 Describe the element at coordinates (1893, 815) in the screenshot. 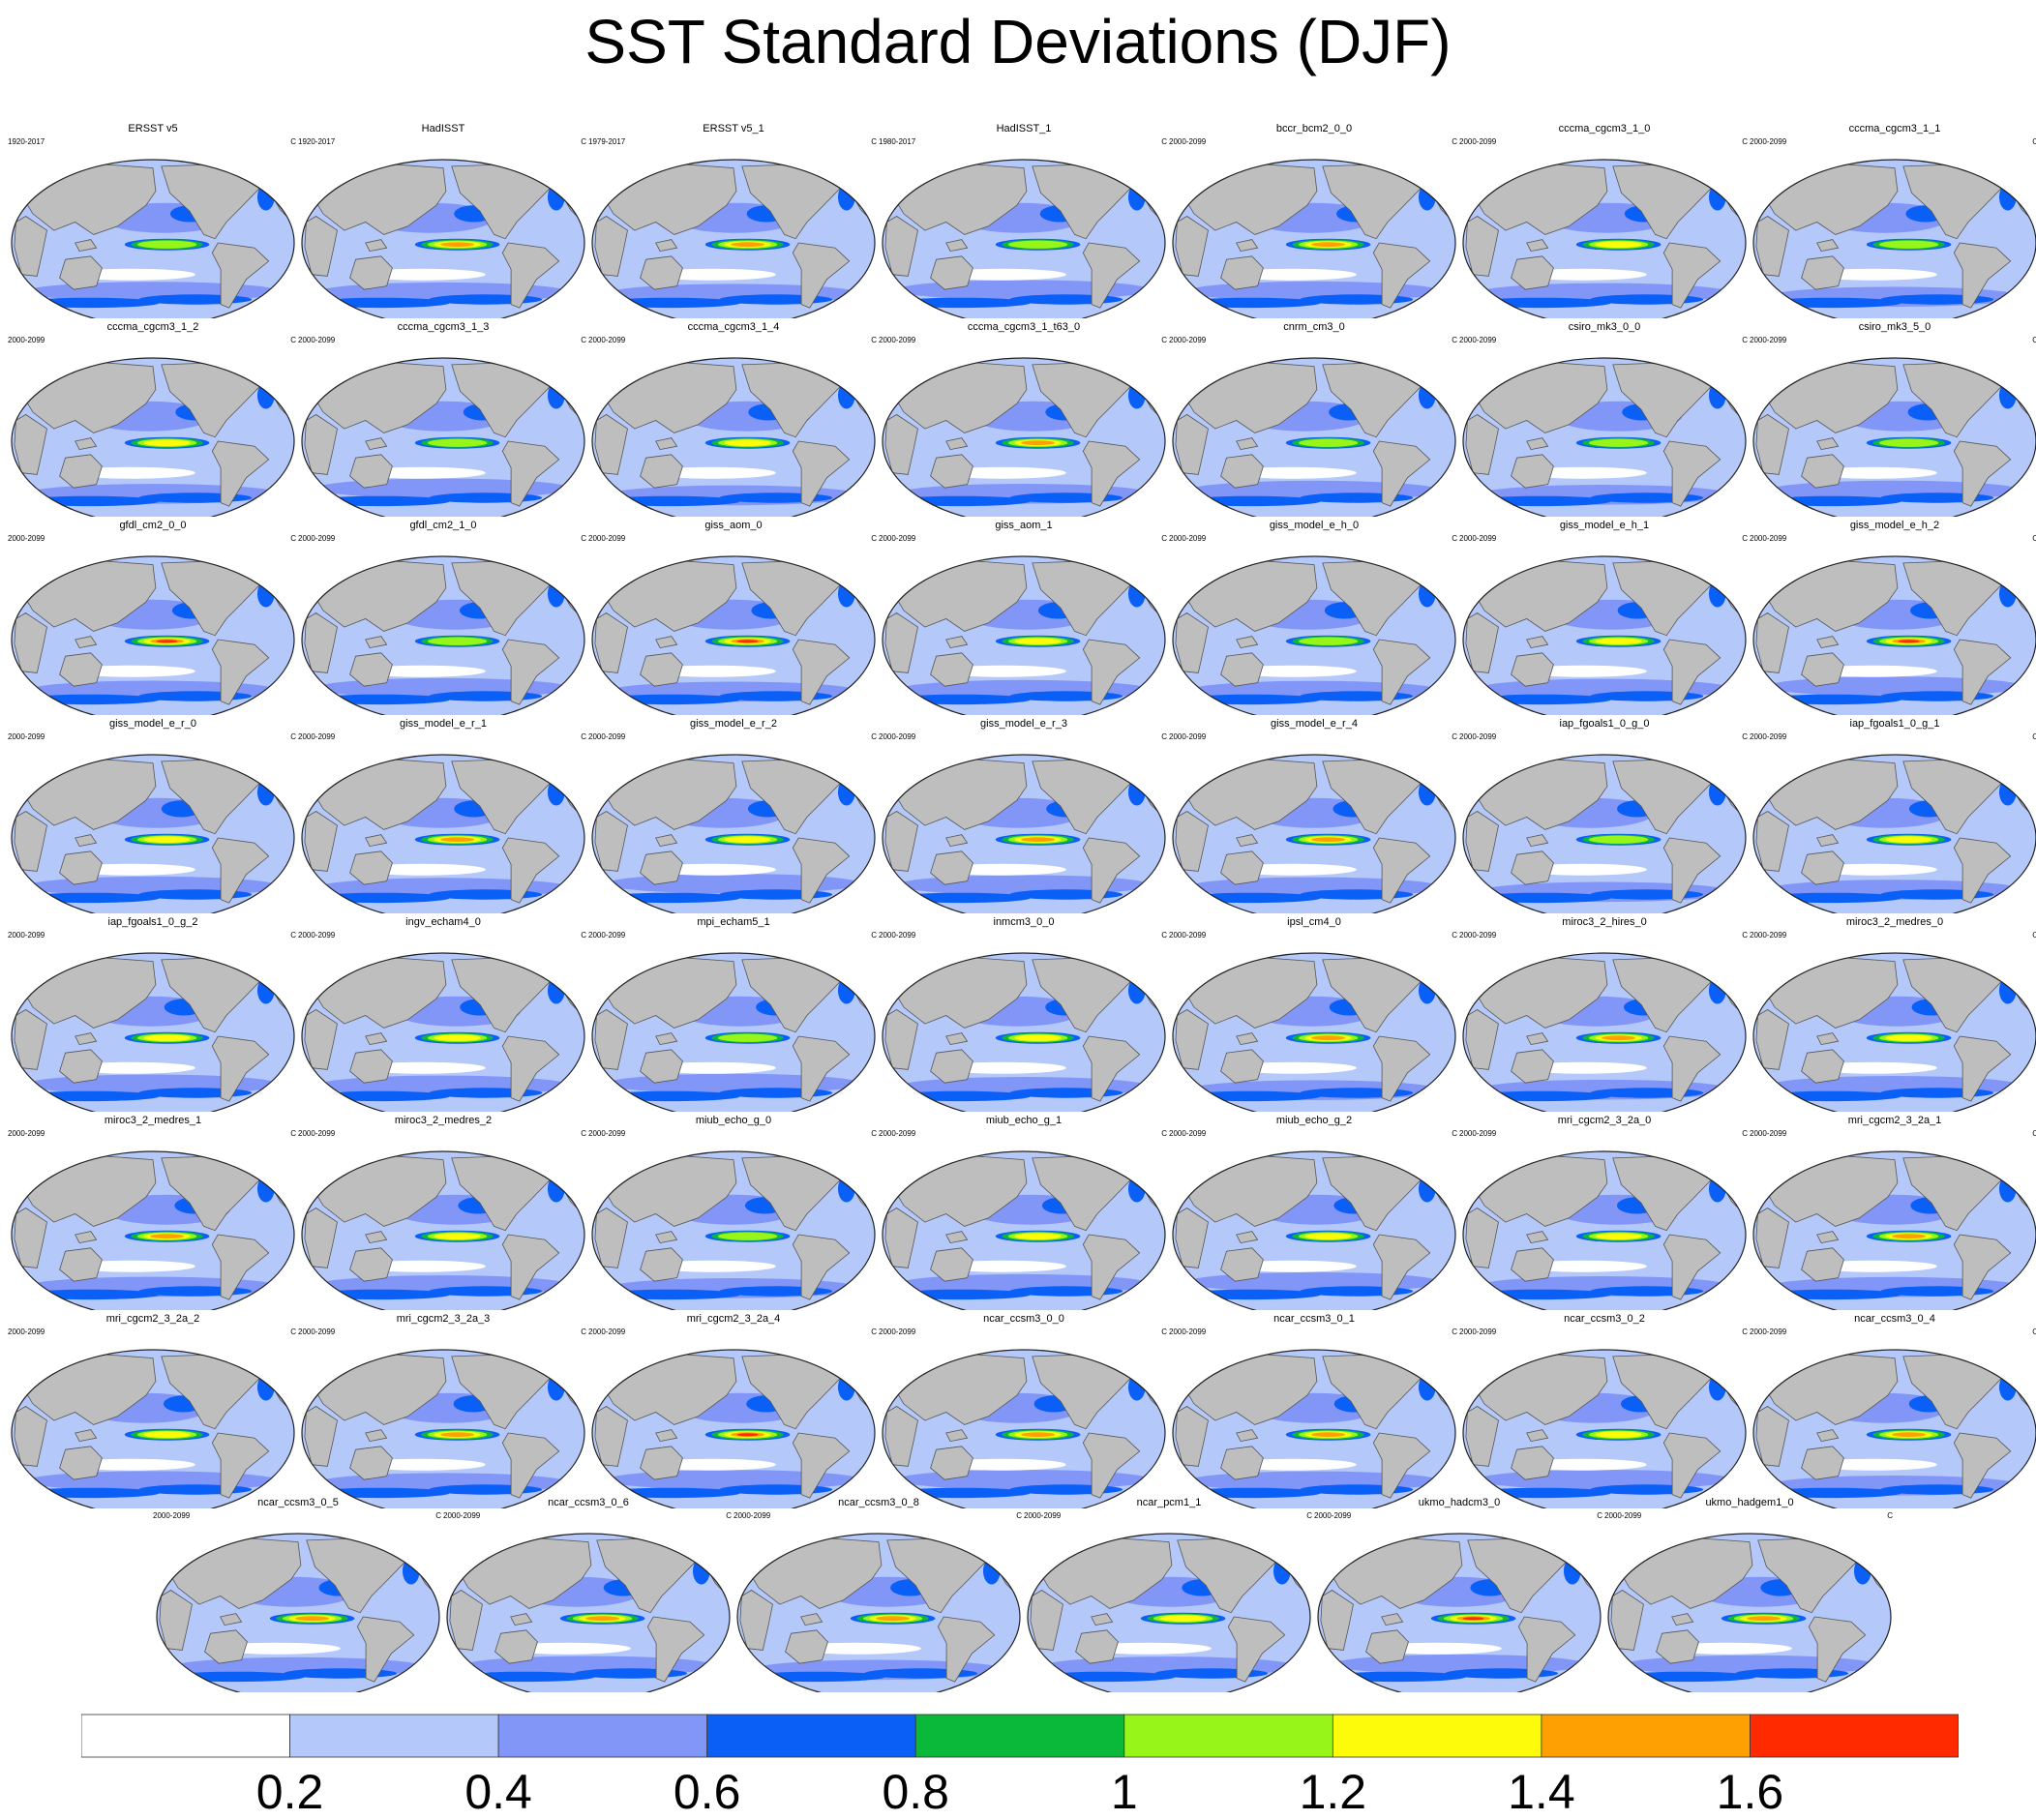

I see `map-panel: iap_fgoals1_0_g_1 2000-2099 C` at that location.